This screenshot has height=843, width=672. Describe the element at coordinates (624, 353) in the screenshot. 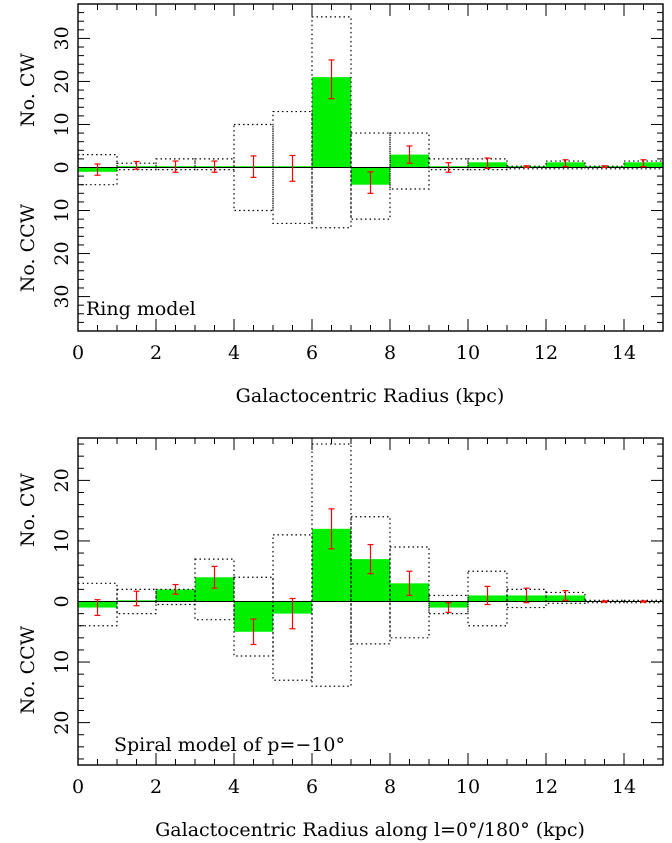

I see `ring-model-x-tick-label: 14` at that location.